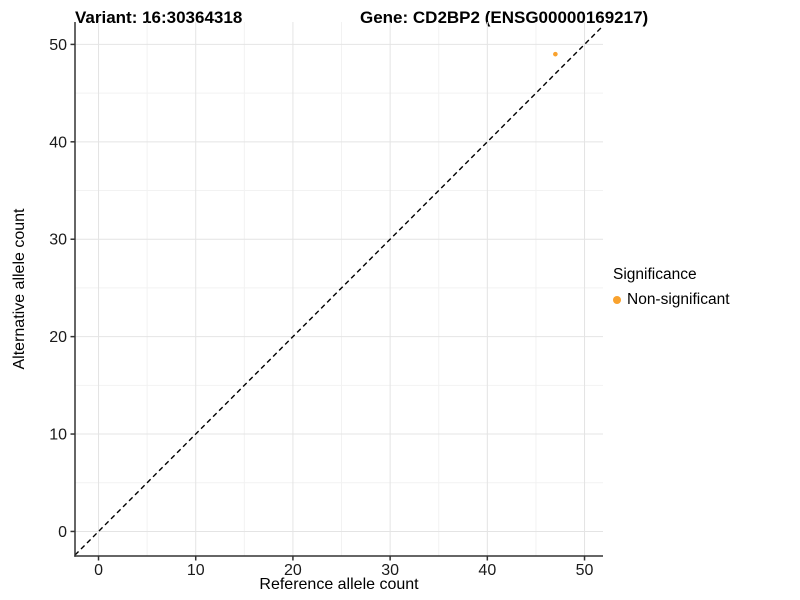 Image resolution: width=800 pixels, height=600 pixels. Describe the element at coordinates (555, 54) in the screenshot. I see `data-point` at that location.